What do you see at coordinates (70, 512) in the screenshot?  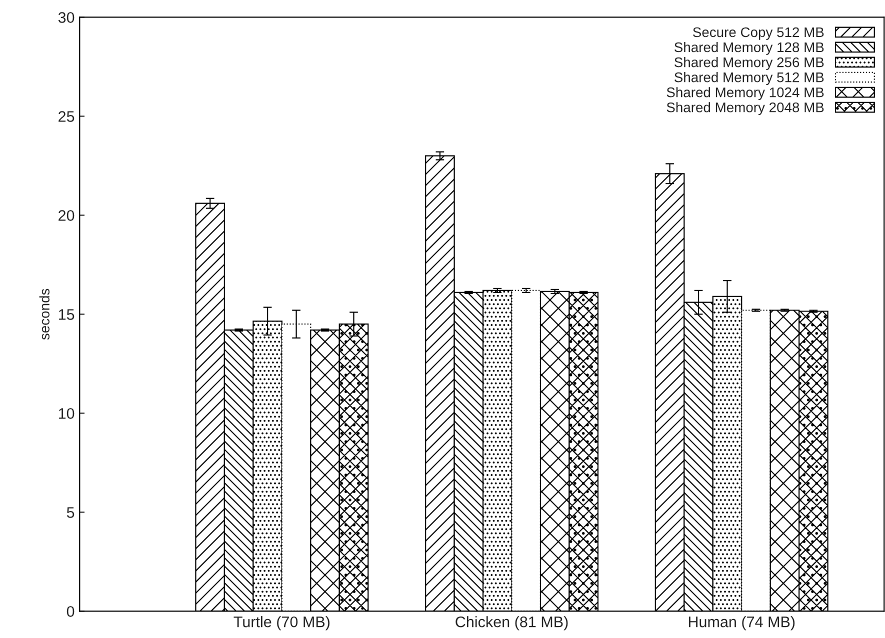 I see `y-tick-label: 5` at bounding box center [70, 512].